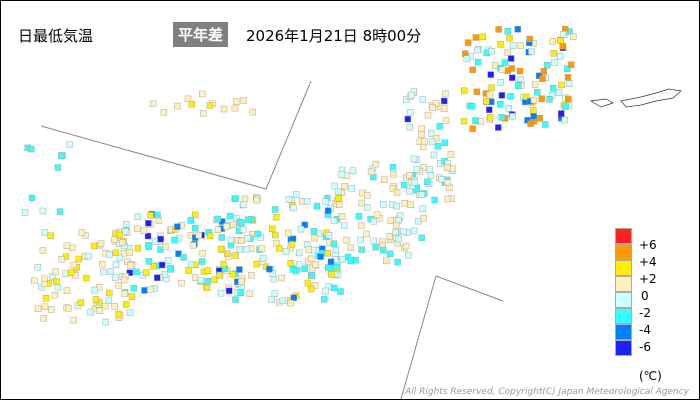 The height and width of the screenshot is (400, 700). Describe the element at coordinates (56, 36) in the screenshot. I see `map-title: 日最低気温` at that location.